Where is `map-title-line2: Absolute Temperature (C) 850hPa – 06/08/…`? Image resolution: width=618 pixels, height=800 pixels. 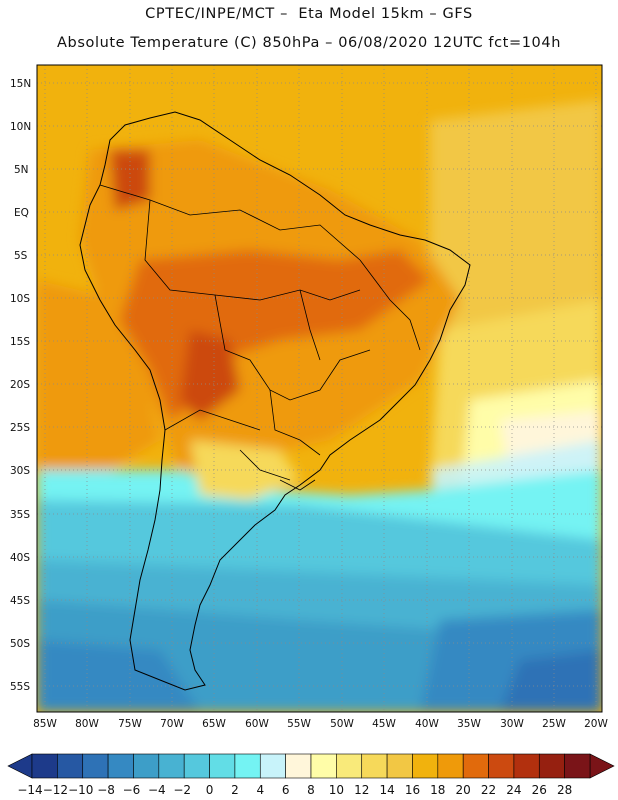
map-title-line2: Absolute Temperature (C) 850hPa – 06/08/… is located at coordinates (309, 43).